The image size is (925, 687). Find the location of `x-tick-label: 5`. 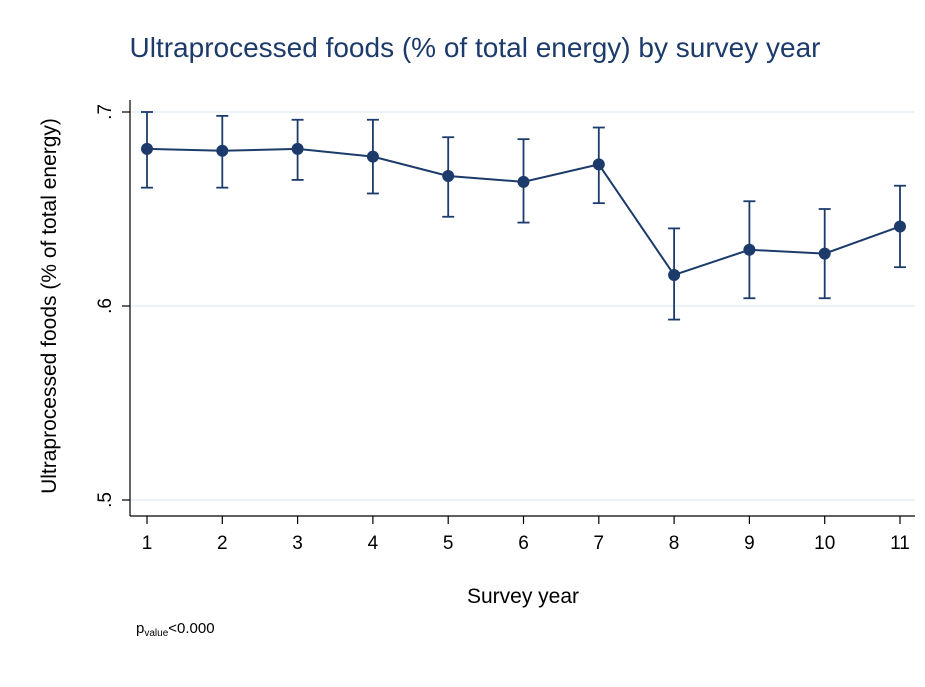

x-tick-label: 5 is located at coordinates (448, 543).